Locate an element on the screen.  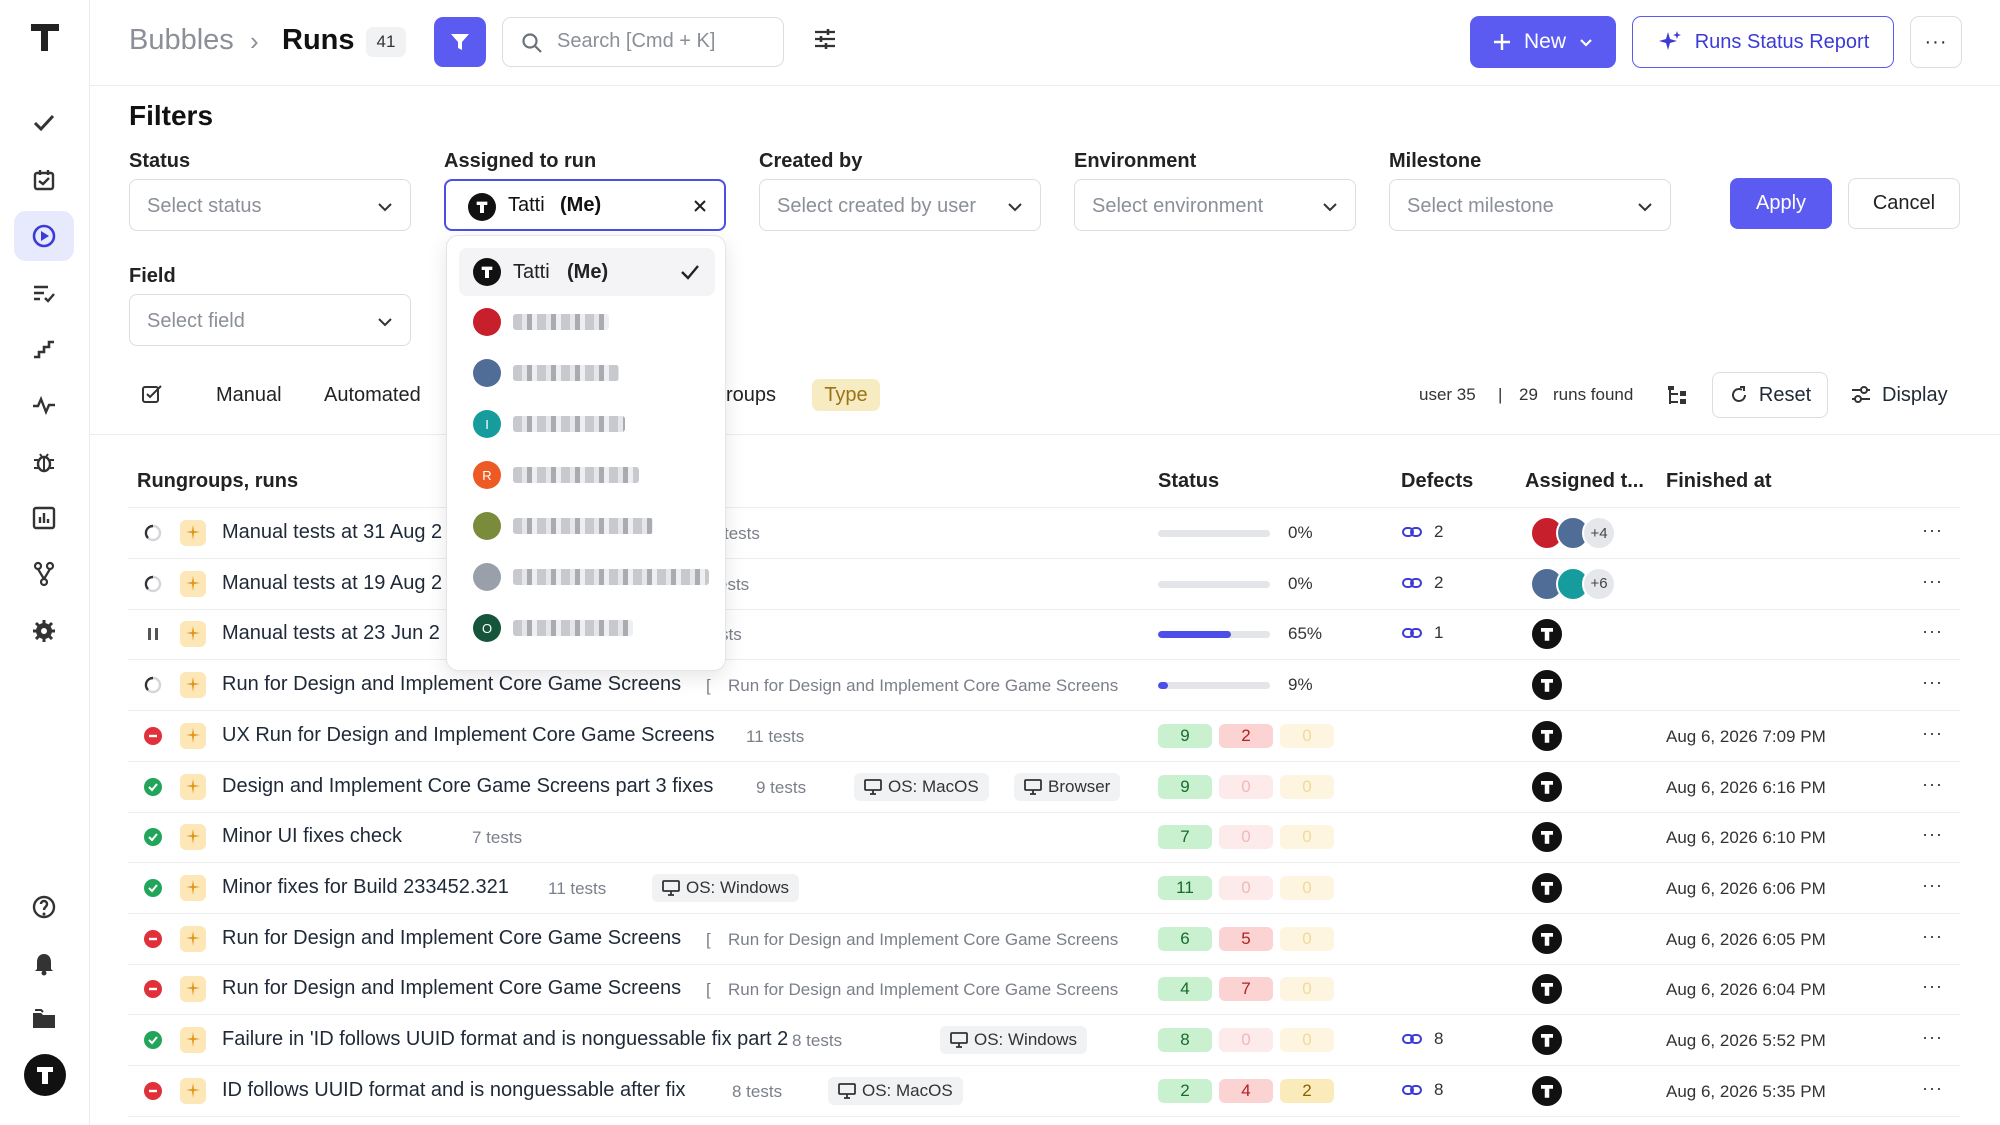
run-title: Minor fixes for Build 233452.321 is located at coordinates (365, 886).